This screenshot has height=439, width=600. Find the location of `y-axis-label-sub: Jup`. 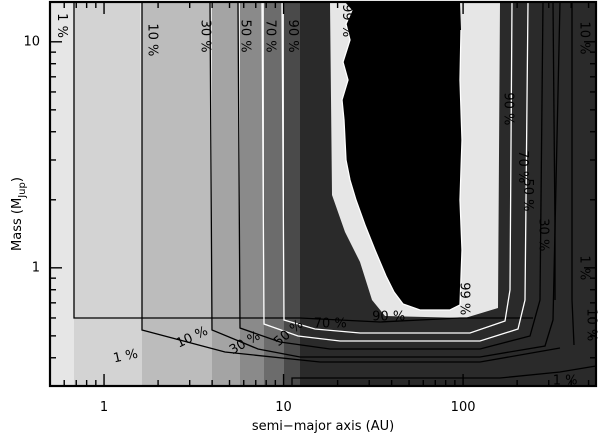

y-axis-label-sub: Jup is located at coordinates (22, 190).